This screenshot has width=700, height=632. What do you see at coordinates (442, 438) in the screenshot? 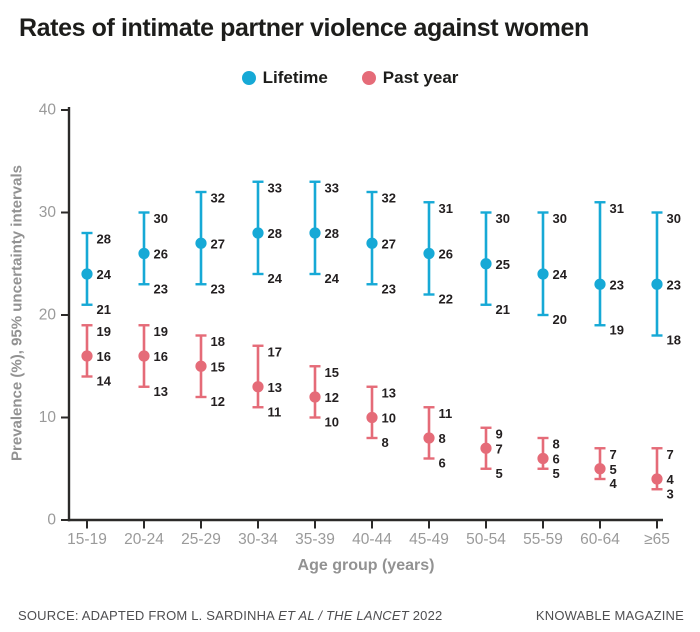
I see `value-label-center: 8` at bounding box center [442, 438].